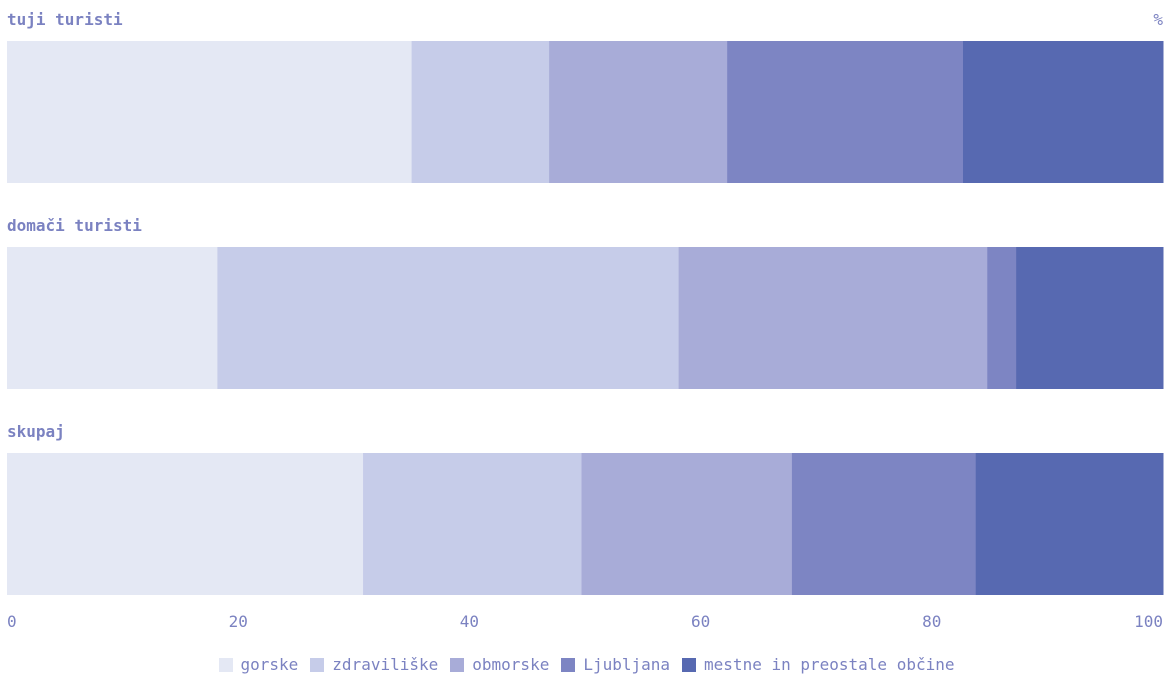 The image size is (1173, 679). Describe the element at coordinates (829, 664) in the screenshot. I see `legend-label: mestne in preostale občine` at that location.